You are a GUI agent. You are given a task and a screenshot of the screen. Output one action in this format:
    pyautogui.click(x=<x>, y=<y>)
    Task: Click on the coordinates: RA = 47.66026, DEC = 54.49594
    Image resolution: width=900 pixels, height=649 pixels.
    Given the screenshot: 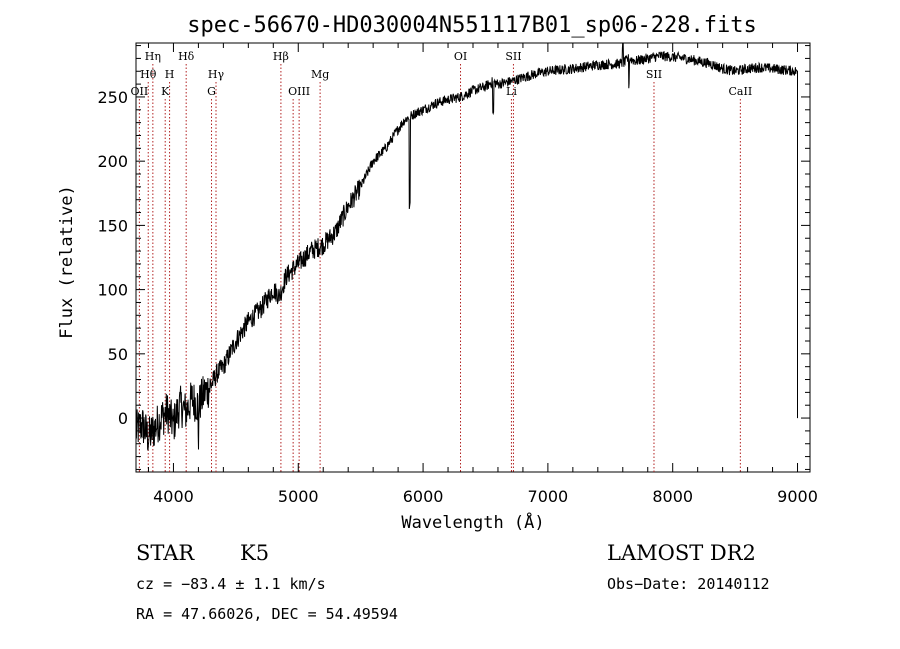 What is the action you would take?
    pyautogui.click(x=267, y=614)
    